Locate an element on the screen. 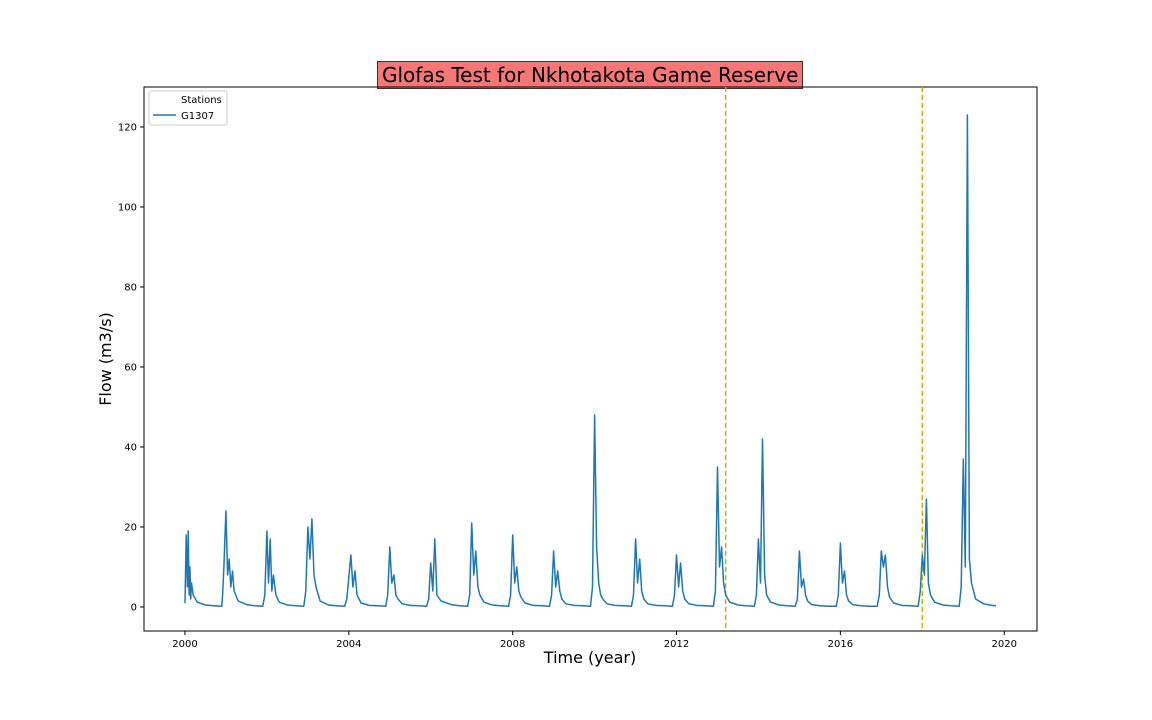 This screenshot has width=1152, height=720. x-tick-label: 2008 is located at coordinates (512, 644).